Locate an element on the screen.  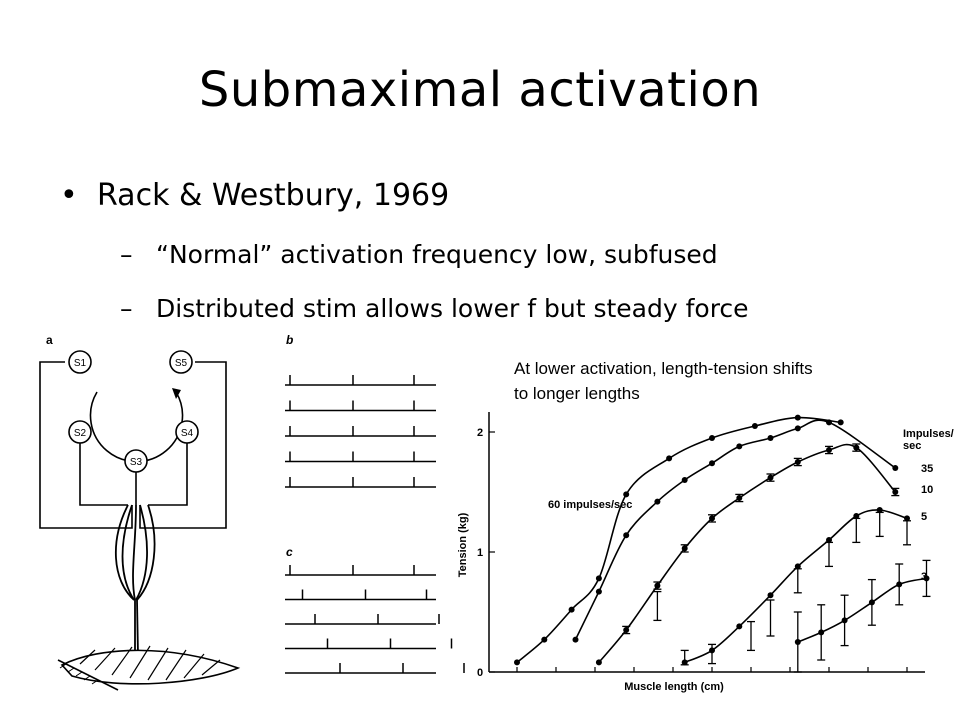
annotation-line: to longer lengths is located at coordinates (577, 393).